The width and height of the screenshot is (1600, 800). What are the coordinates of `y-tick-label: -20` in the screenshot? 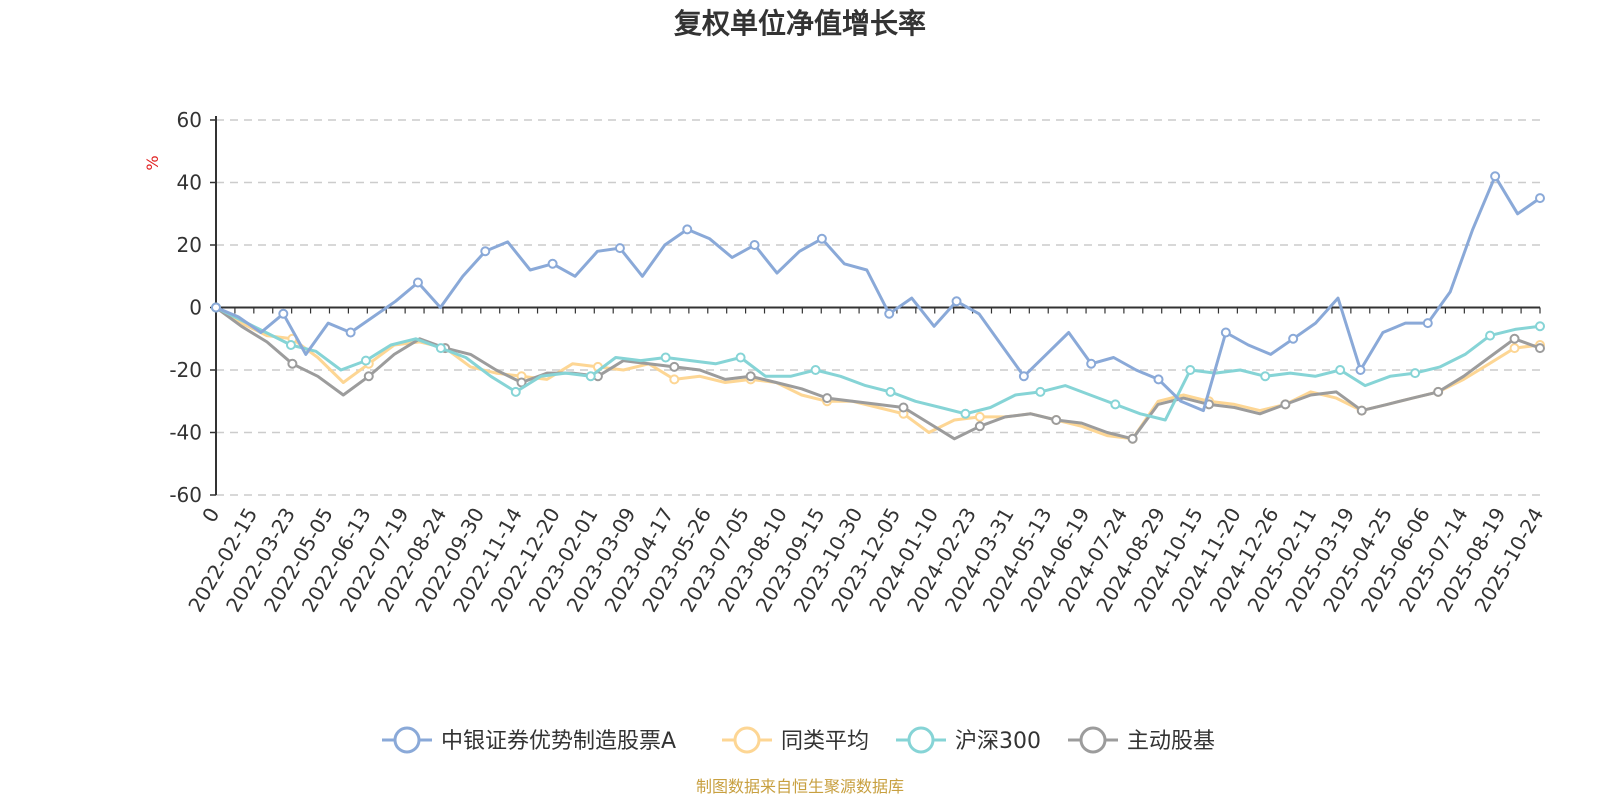 It's located at (185, 370).